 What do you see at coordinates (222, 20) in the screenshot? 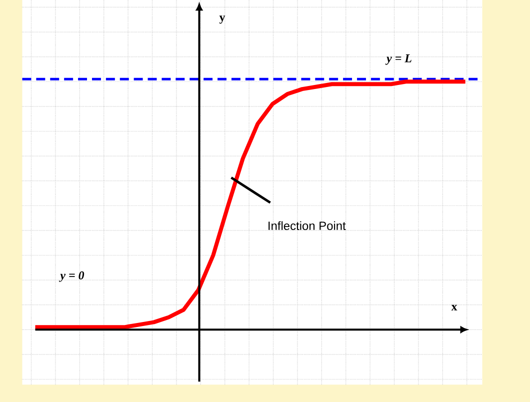
I see `y-axis-title: y` at bounding box center [222, 20].